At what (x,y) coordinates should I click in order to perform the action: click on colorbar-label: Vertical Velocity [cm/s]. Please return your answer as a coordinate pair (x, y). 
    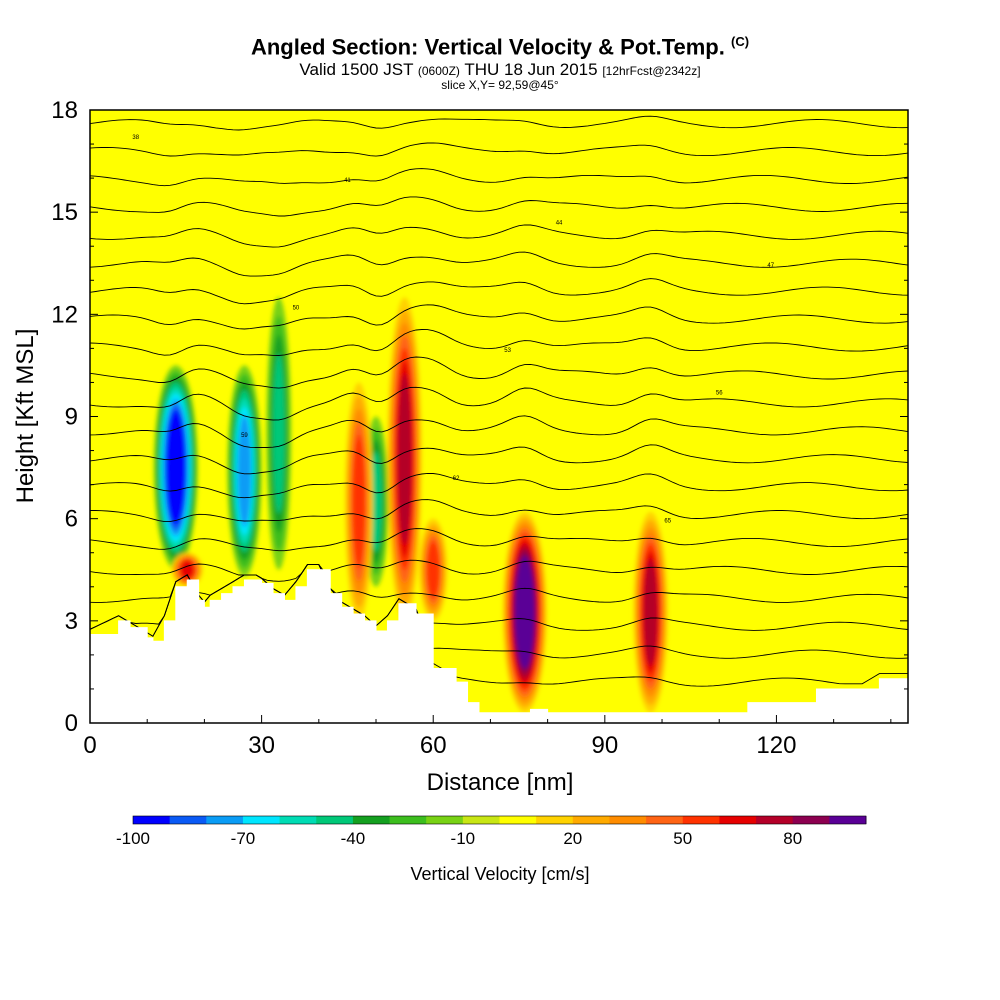
    Looking at the image, I should click on (499, 874).